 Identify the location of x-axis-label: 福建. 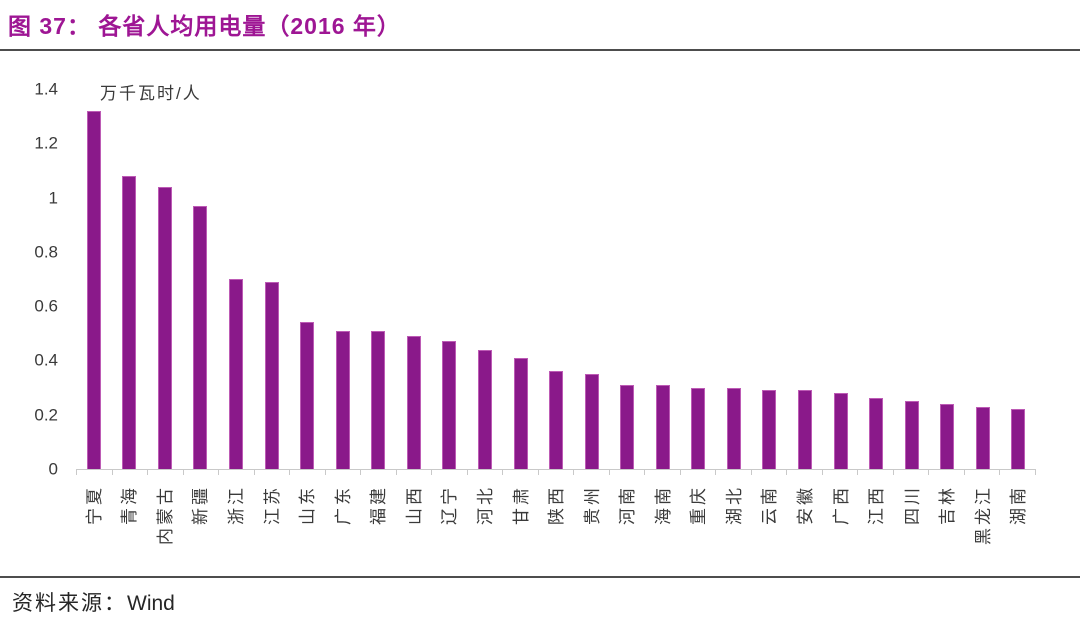
(379, 505).